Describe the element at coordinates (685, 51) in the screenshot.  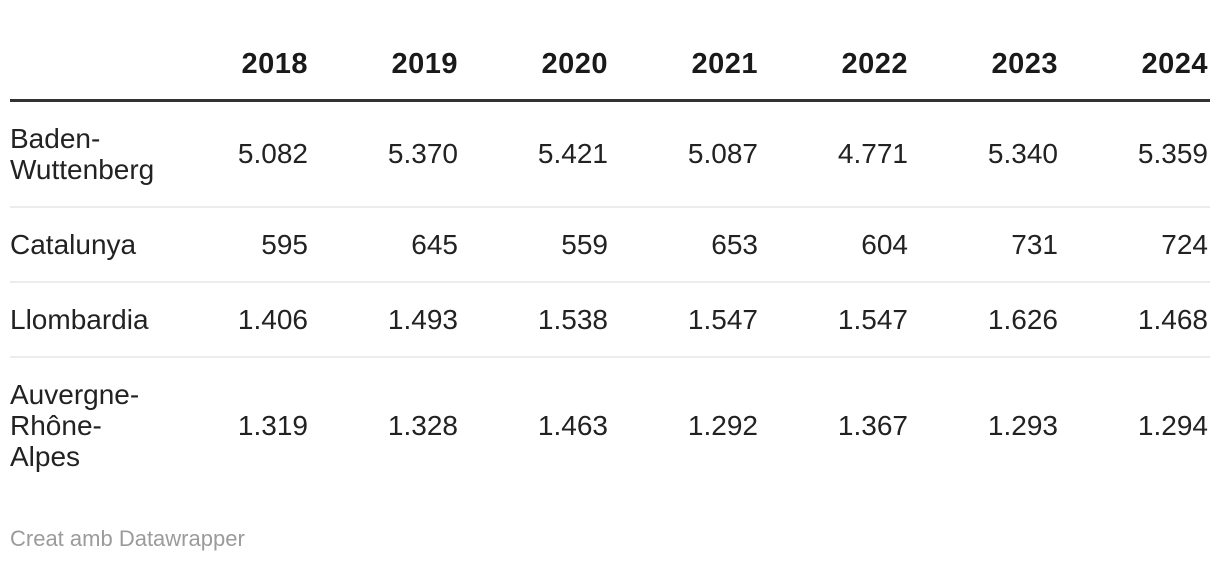
I see `column-header-2021: 2021` at that location.